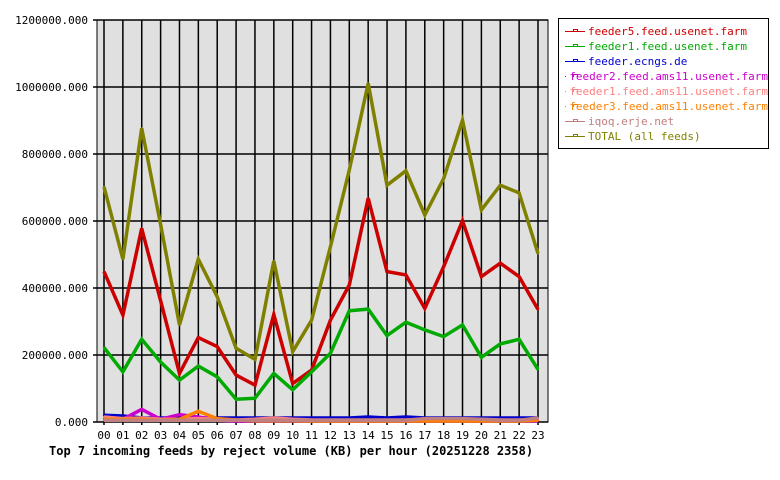 Image resolution: width=780 pixels, height=480 pixels. Describe the element at coordinates (443, 435) in the screenshot. I see `x-tick-label: 18` at that location.